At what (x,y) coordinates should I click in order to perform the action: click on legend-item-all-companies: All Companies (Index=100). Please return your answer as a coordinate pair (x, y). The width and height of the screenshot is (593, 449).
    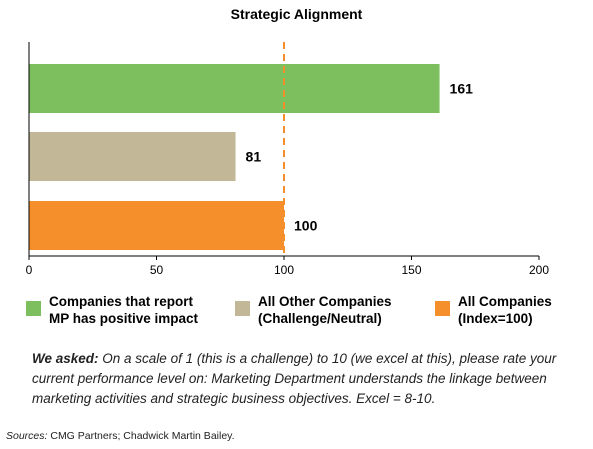
    Looking at the image, I should click on (493, 310).